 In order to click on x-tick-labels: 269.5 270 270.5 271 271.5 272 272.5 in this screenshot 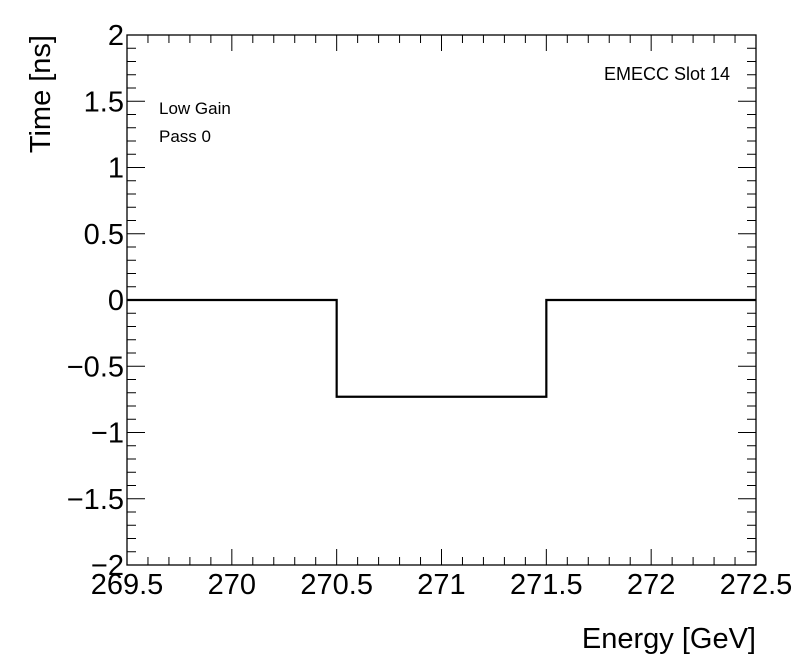, I will do `click(442, 585)`.